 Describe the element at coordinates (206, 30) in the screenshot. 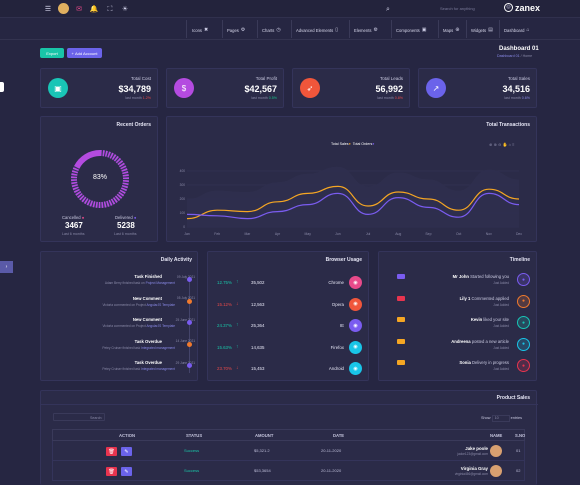

I see `icons-icon: ✖` at that location.